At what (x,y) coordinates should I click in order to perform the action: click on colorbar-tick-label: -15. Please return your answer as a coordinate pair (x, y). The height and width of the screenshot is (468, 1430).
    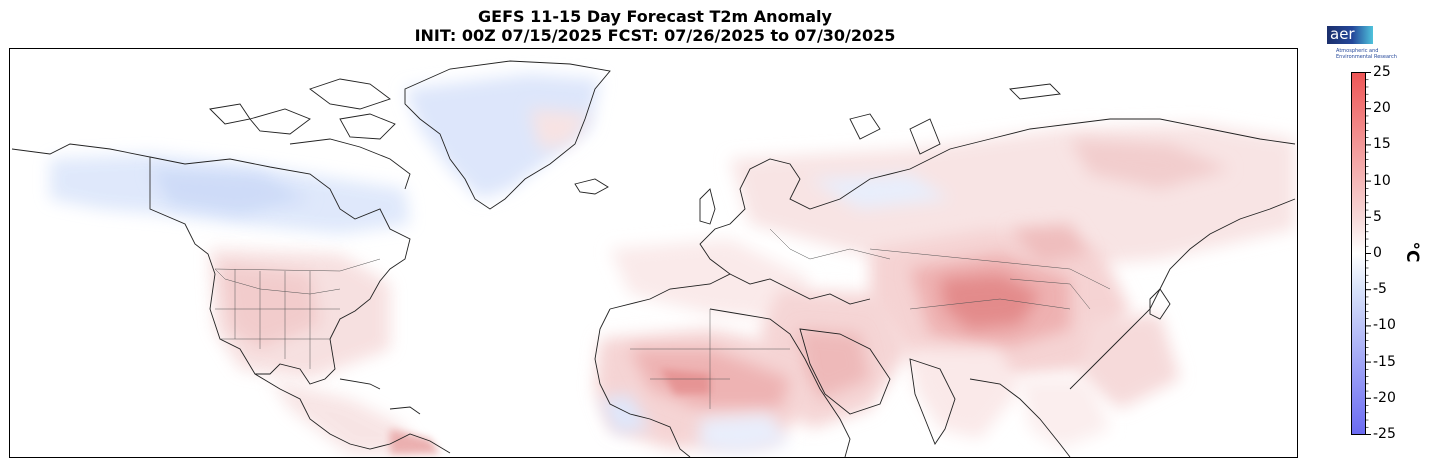
    Looking at the image, I should click on (1384, 361).